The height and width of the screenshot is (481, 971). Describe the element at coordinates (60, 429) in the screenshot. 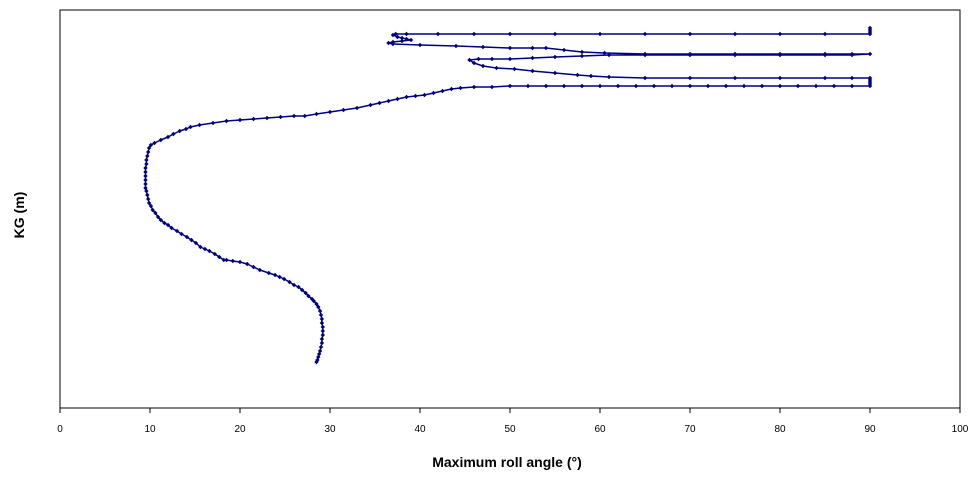

I see `x-tick-label: 0` at that location.